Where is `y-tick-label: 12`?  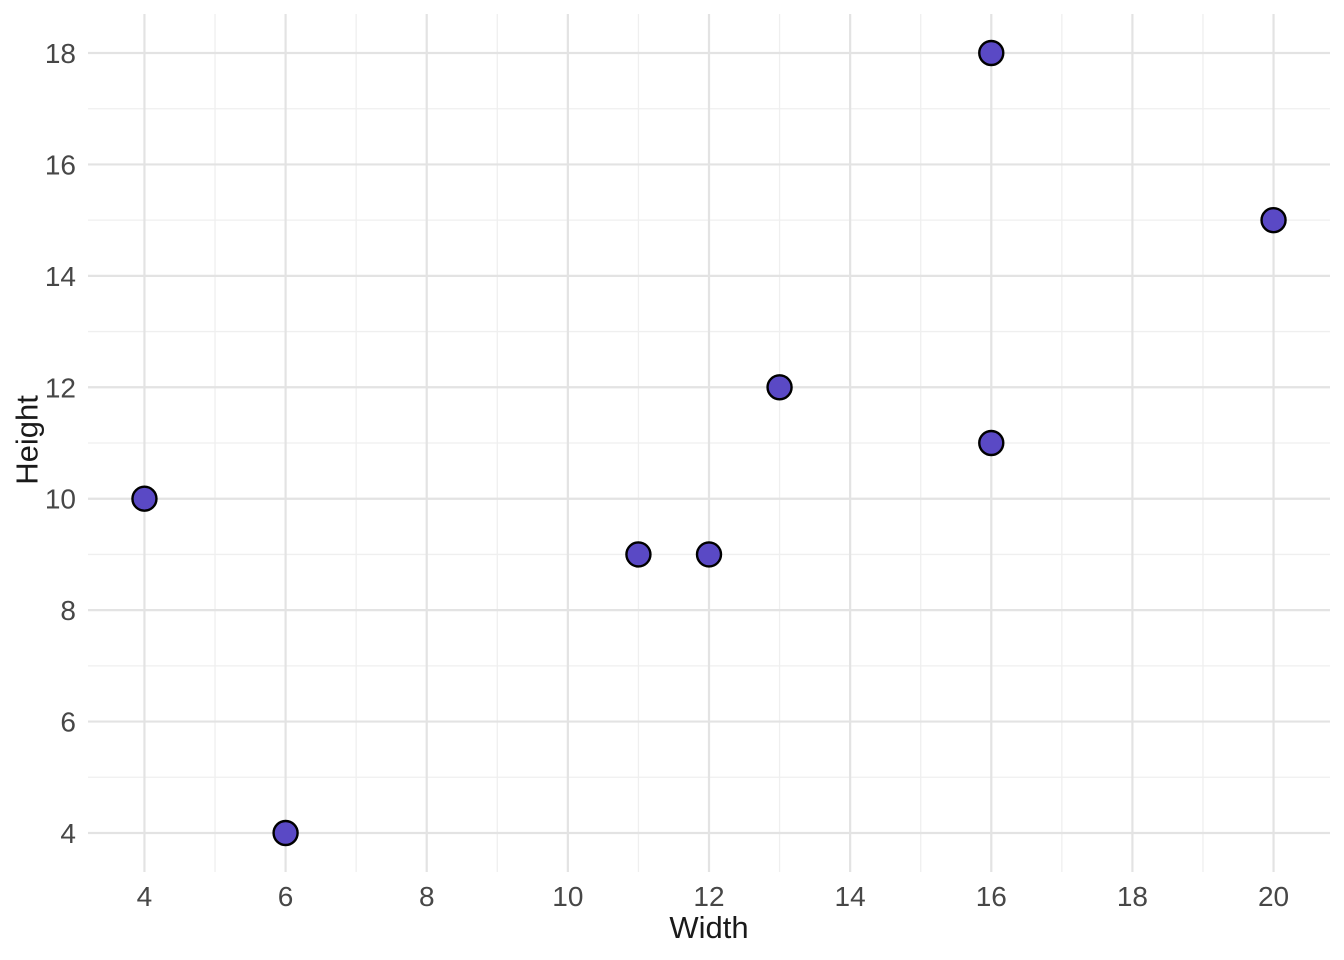 y-tick-label: 12 is located at coordinates (60, 387).